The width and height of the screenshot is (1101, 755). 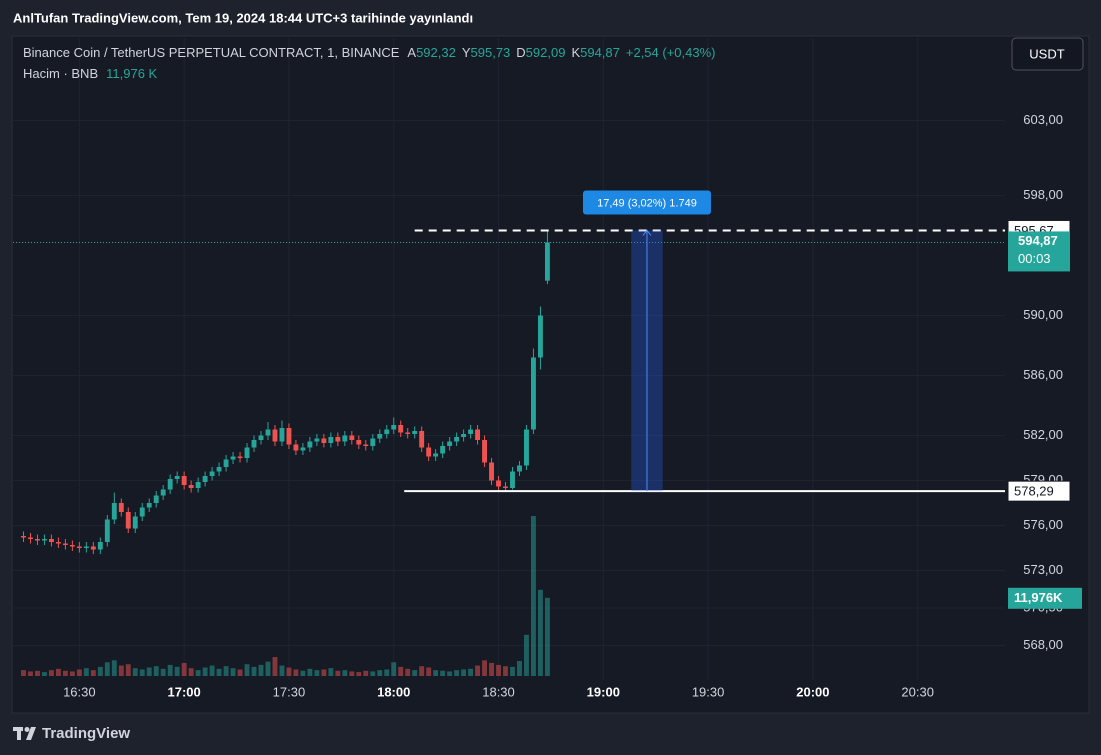 What do you see at coordinates (184, 691) in the screenshot?
I see `x-tick-label: 17:00` at bounding box center [184, 691].